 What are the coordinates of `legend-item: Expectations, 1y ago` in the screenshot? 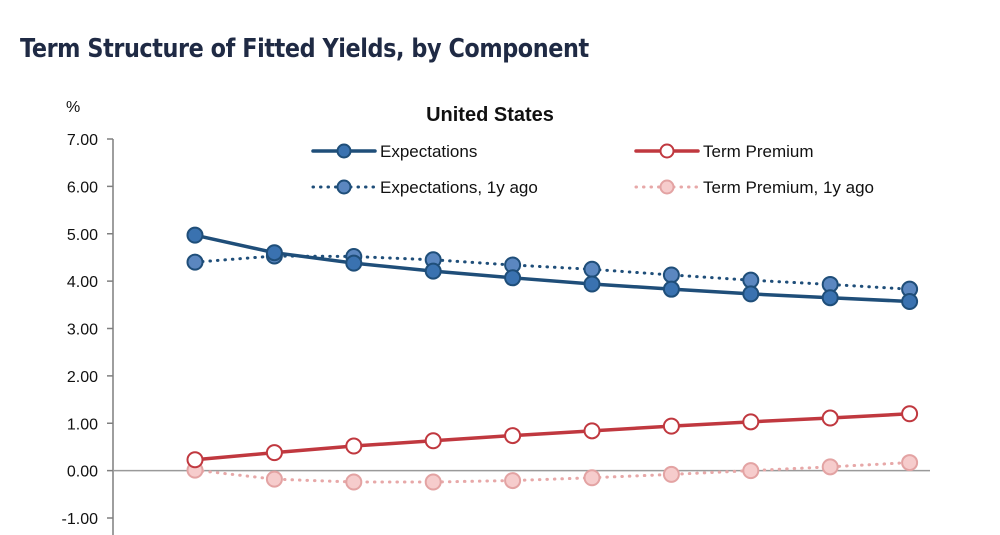 It's located at (424, 187).